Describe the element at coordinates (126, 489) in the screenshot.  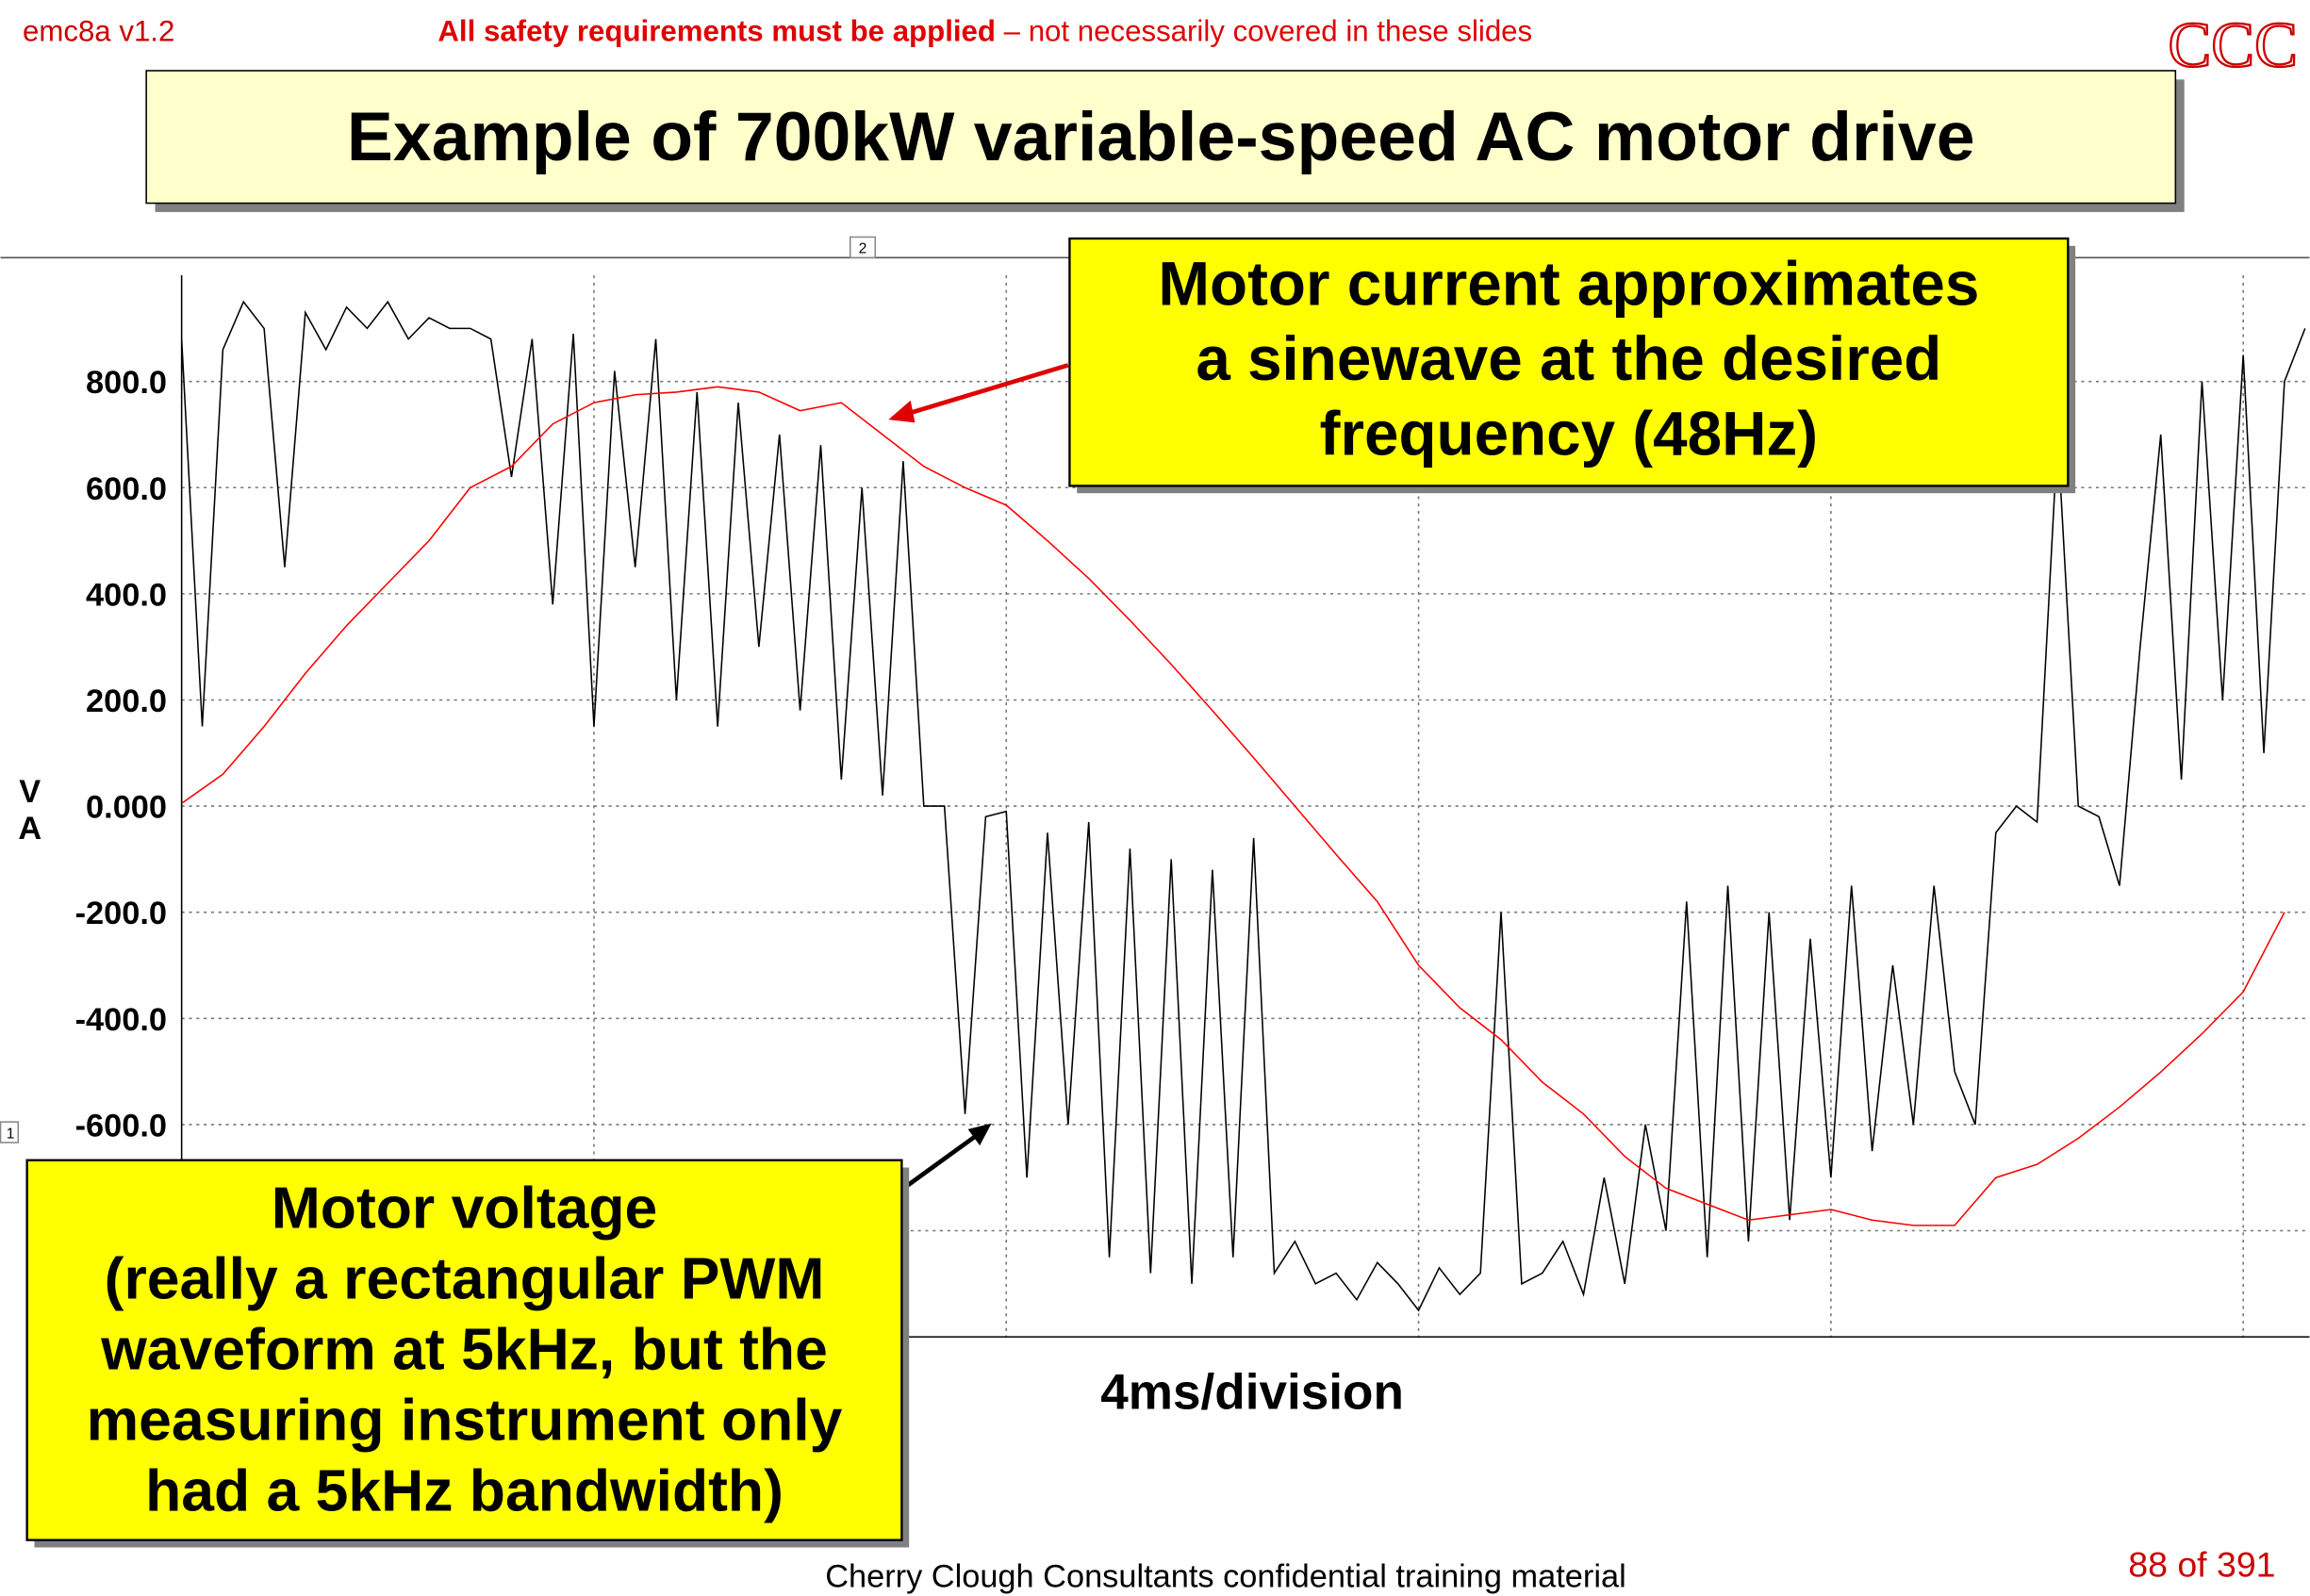
I see `y-tick-label: 600.0` at that location.